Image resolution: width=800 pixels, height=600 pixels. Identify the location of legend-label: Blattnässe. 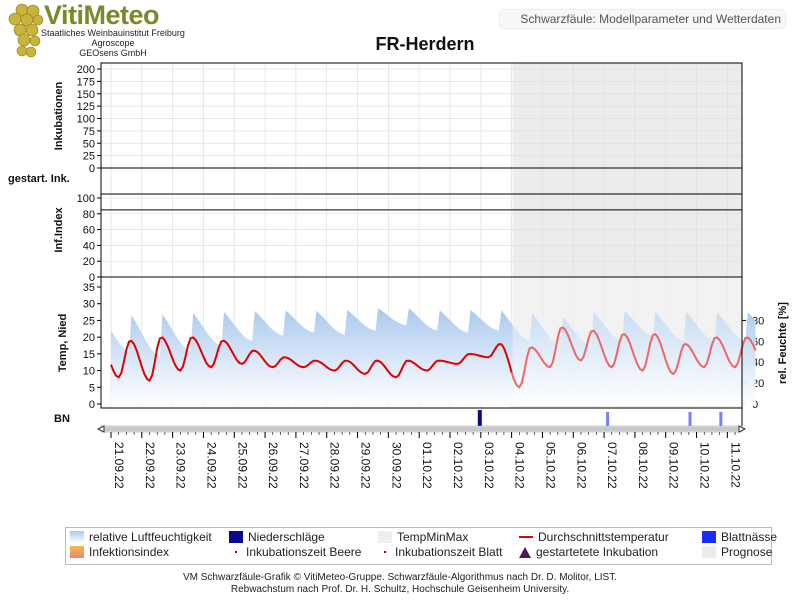
(749, 537).